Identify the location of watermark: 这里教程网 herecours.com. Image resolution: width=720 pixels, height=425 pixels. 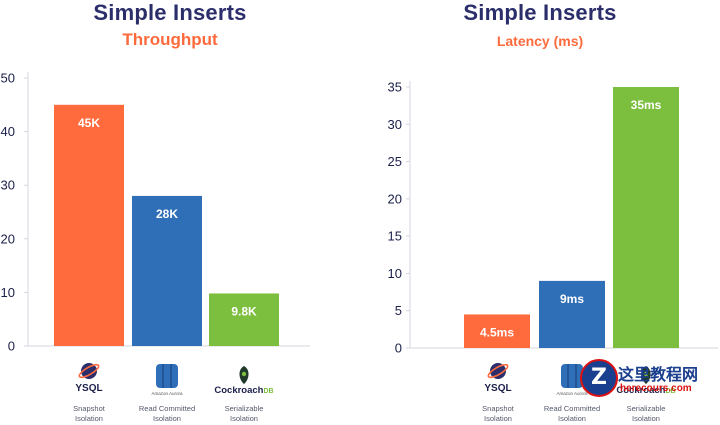
(648, 382).